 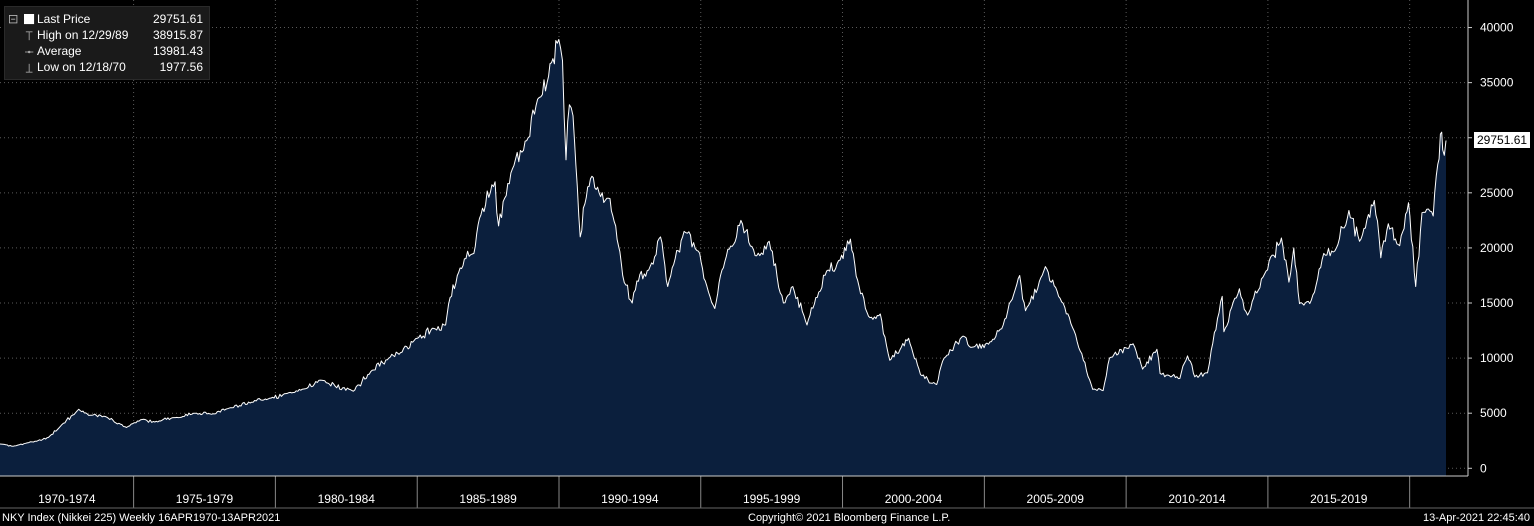 I want to click on x-category-label-1975-1979: 1975-1979, so click(x=205, y=499).